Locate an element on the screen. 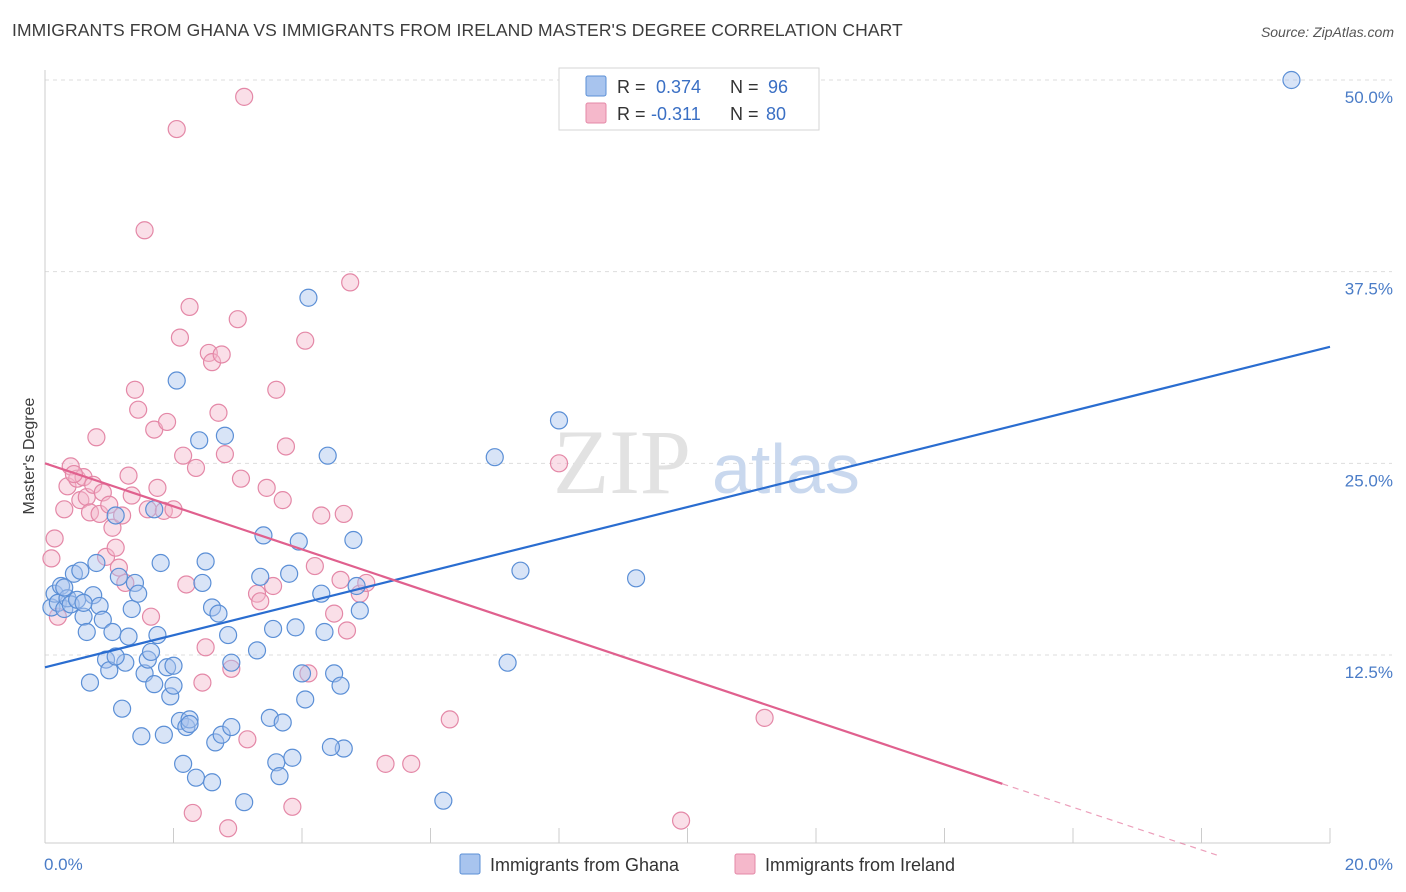 The height and width of the screenshot is (892, 1406). legend-r-label-2: R = is located at coordinates (631, 114).